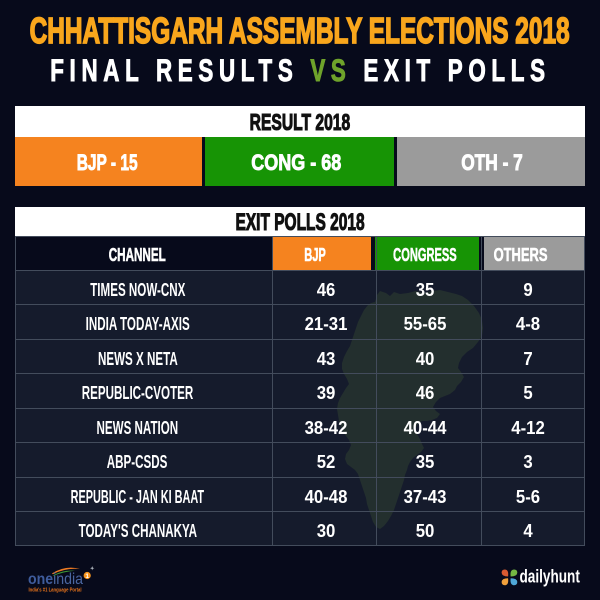 The image size is (600, 600). Describe the element at coordinates (55, 579) in the screenshot. I see `svg-text: oneindia` at that location.